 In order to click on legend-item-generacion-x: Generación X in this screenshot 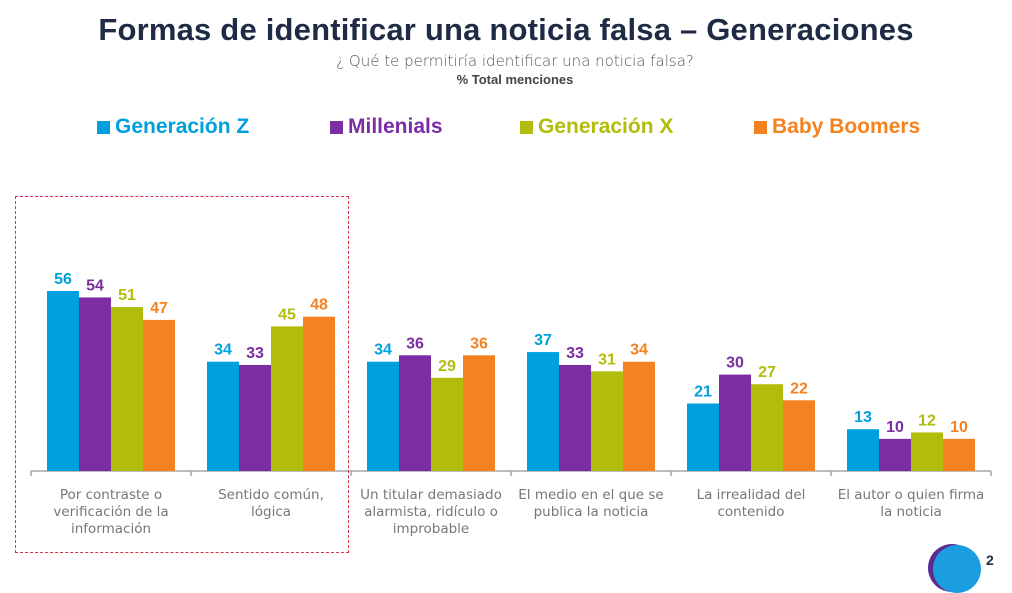, I will do `click(596, 127)`.